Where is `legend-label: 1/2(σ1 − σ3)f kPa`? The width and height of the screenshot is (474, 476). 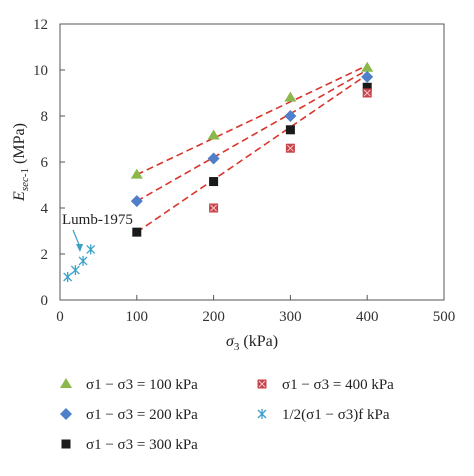
legend-label: 1/2(σ1 − σ3)f kPa is located at coordinates (336, 415).